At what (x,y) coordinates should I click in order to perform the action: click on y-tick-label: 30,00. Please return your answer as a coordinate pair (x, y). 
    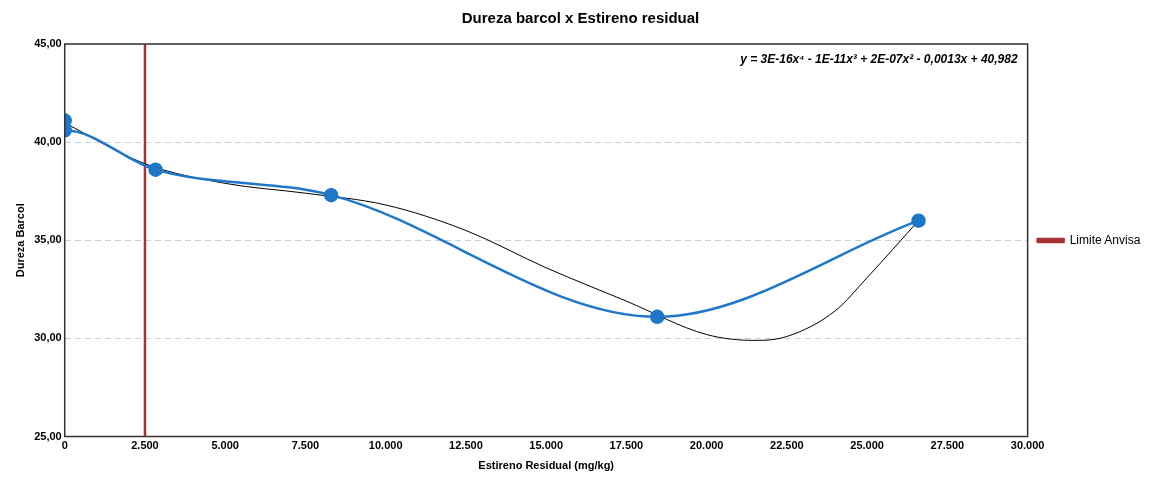
    Looking at the image, I should click on (48, 337).